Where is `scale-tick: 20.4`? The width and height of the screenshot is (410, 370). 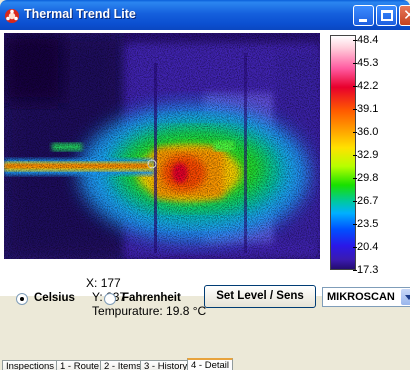
scale-tick: 20.4 is located at coordinates (365, 247).